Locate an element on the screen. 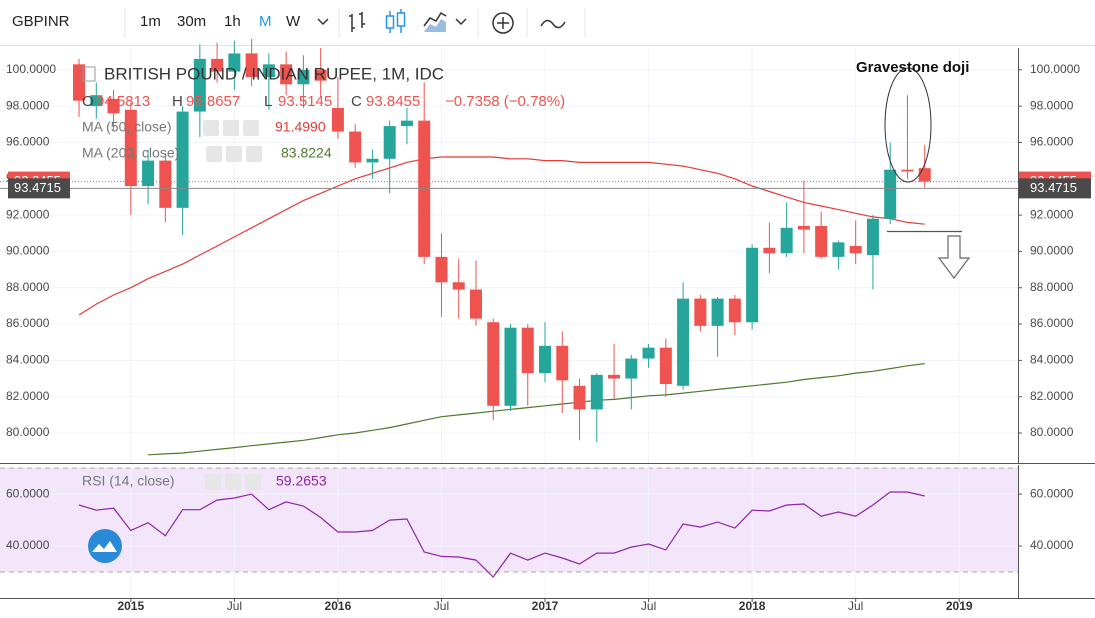  interval-dropdown is located at coordinates (323, 22).